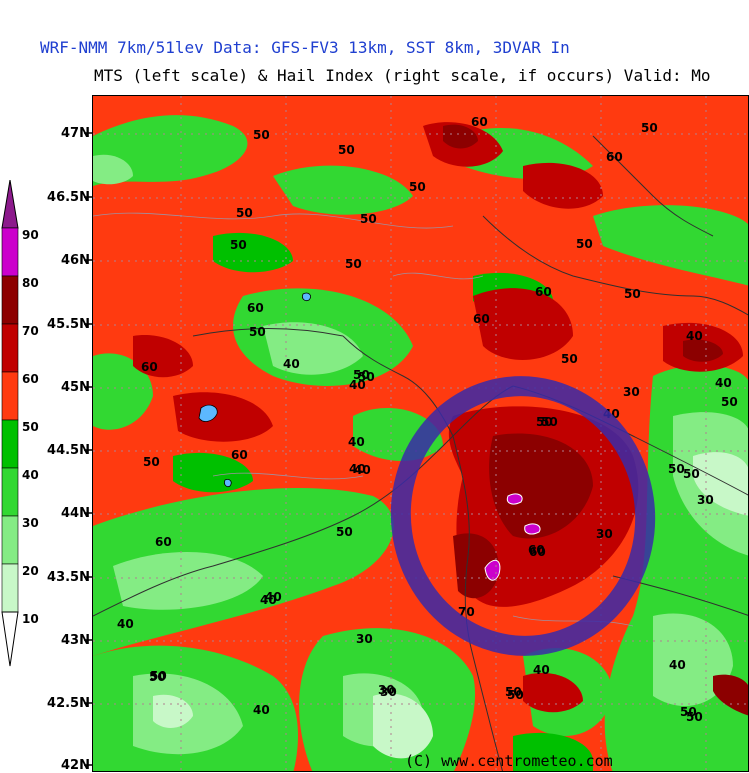  I want to click on lat-label-46-5n: 46.5N, so click(68, 197).